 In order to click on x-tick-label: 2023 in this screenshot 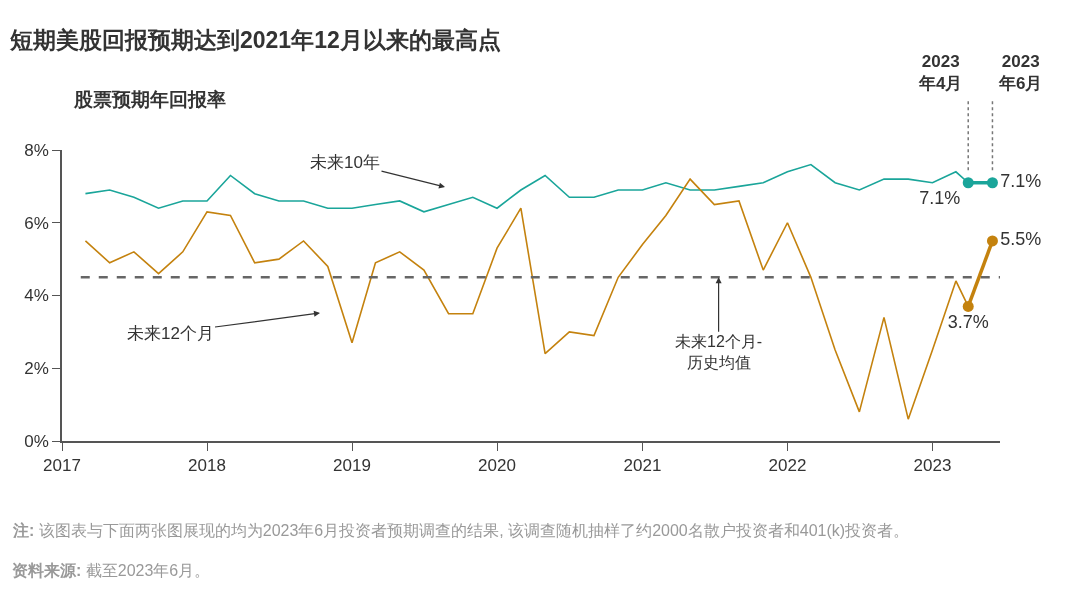, I will do `click(932, 466)`.